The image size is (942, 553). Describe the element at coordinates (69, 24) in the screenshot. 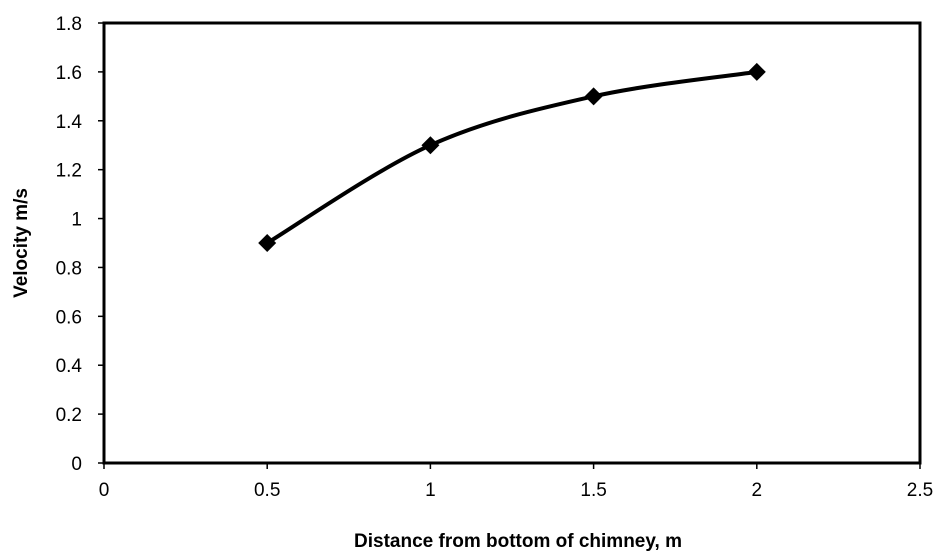

I see `y-tick-label: 1.8` at that location.